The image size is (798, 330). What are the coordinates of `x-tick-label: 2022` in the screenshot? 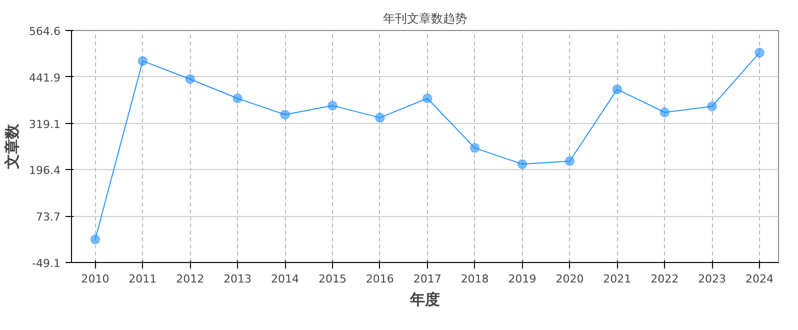 It's located at (664, 279).